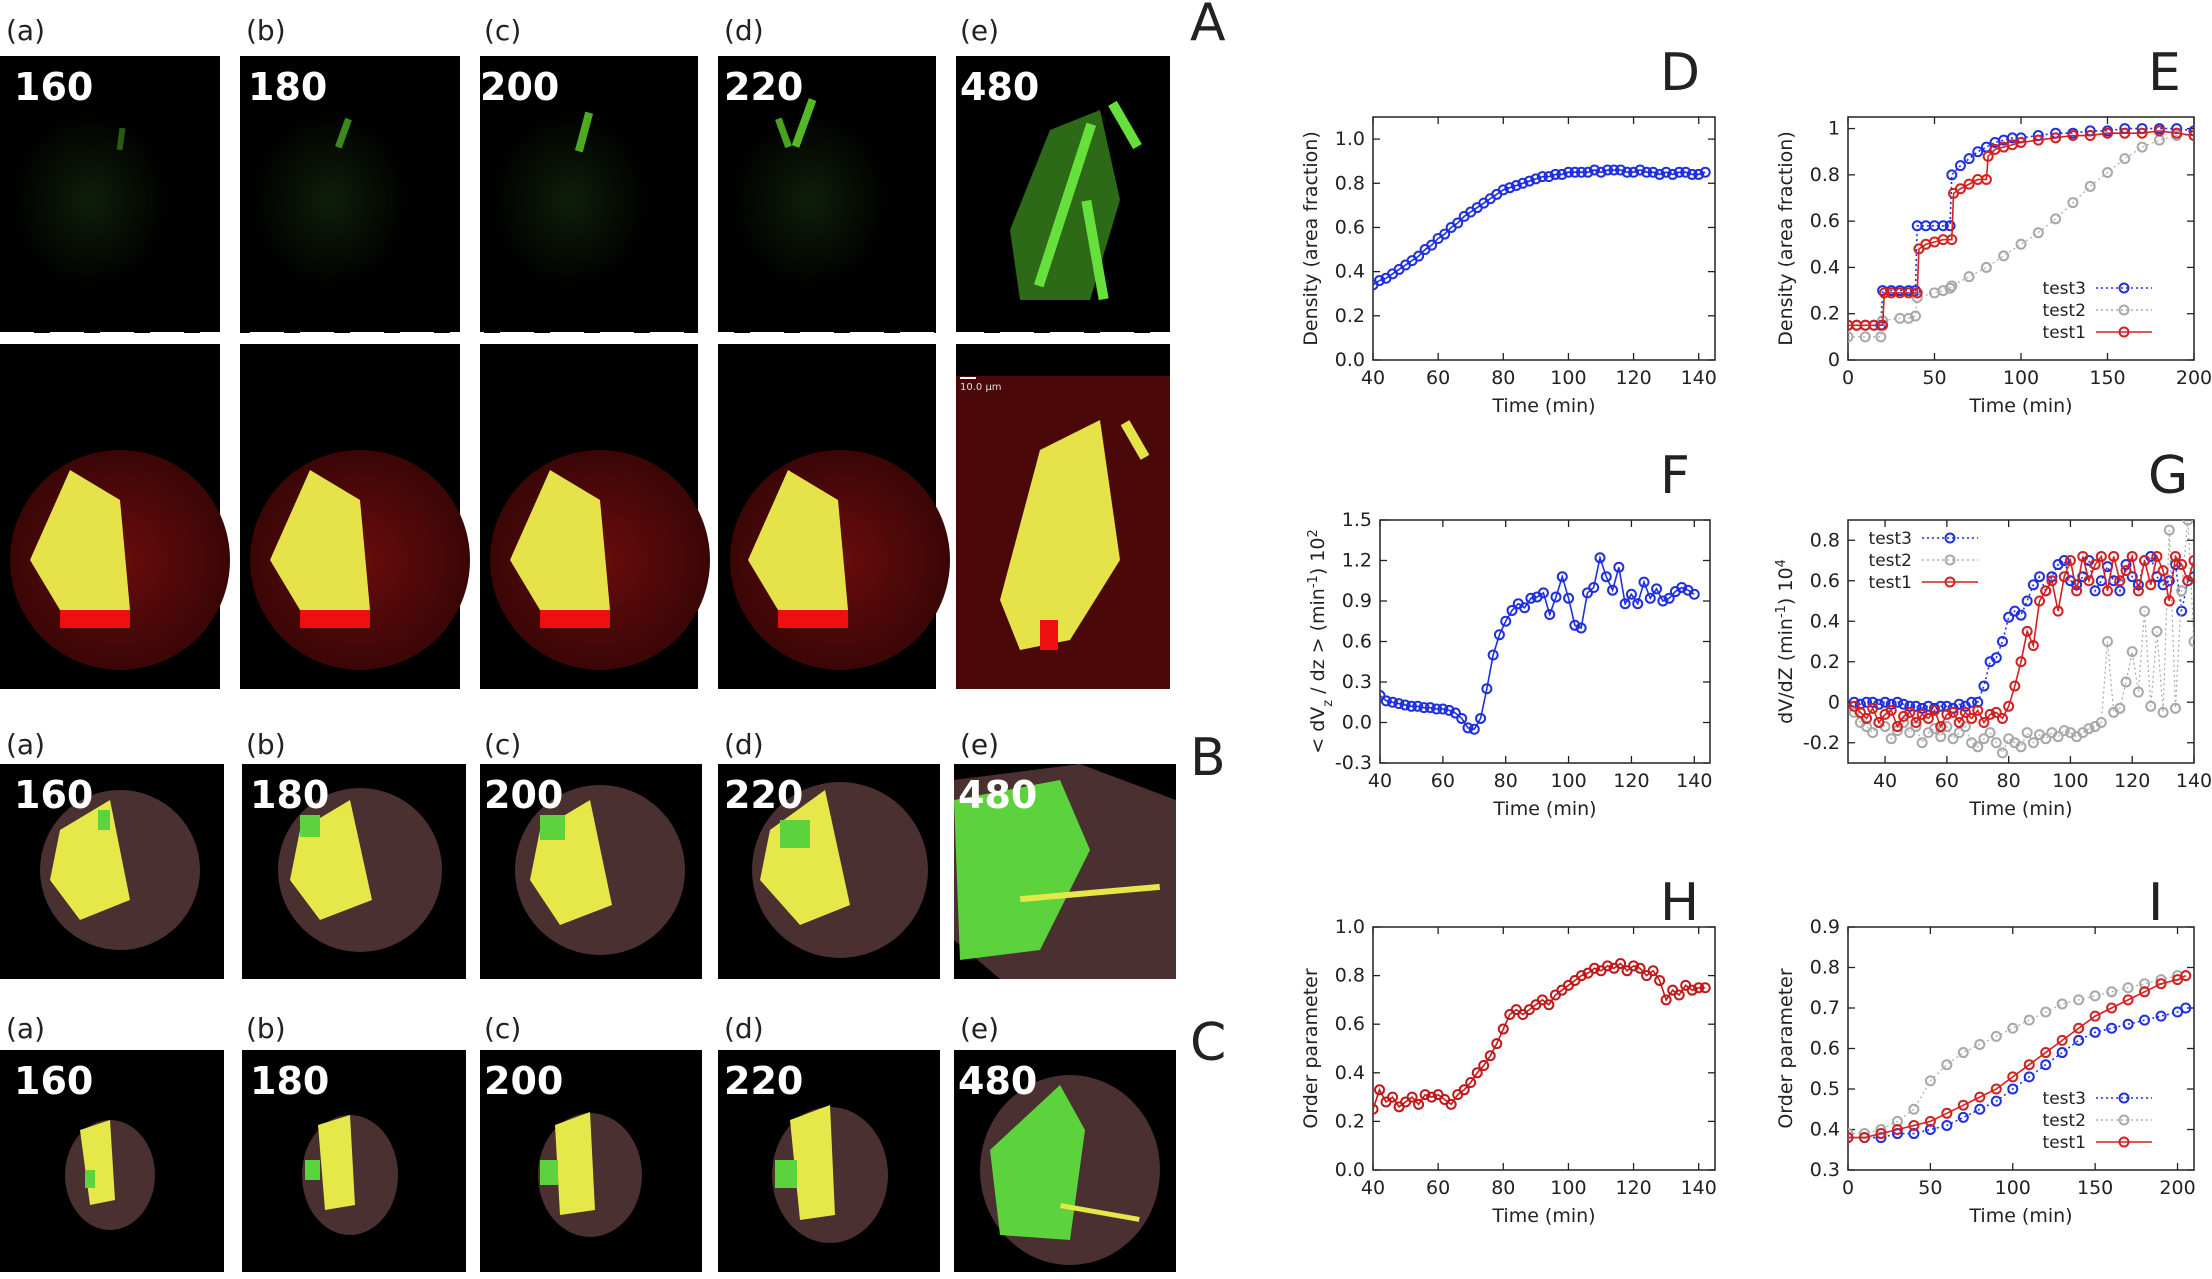 Image resolution: width=2212 pixels, height=1279 pixels. I want to click on sim-frame-b-d: 220, so click(829, 871).